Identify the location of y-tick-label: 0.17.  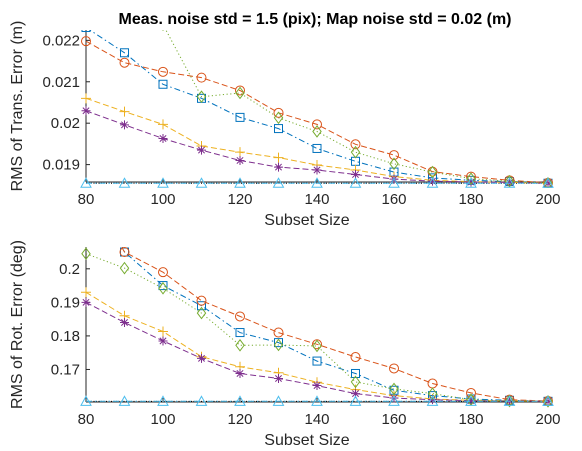
(65, 369).